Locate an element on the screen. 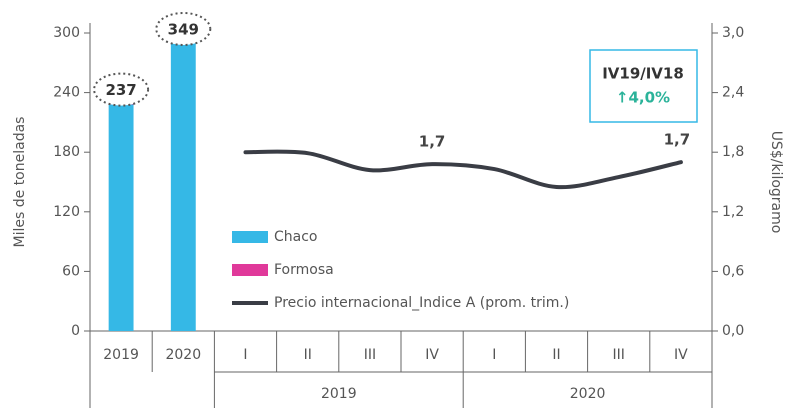  y2-tick-label: 1,2 is located at coordinates (733, 212).